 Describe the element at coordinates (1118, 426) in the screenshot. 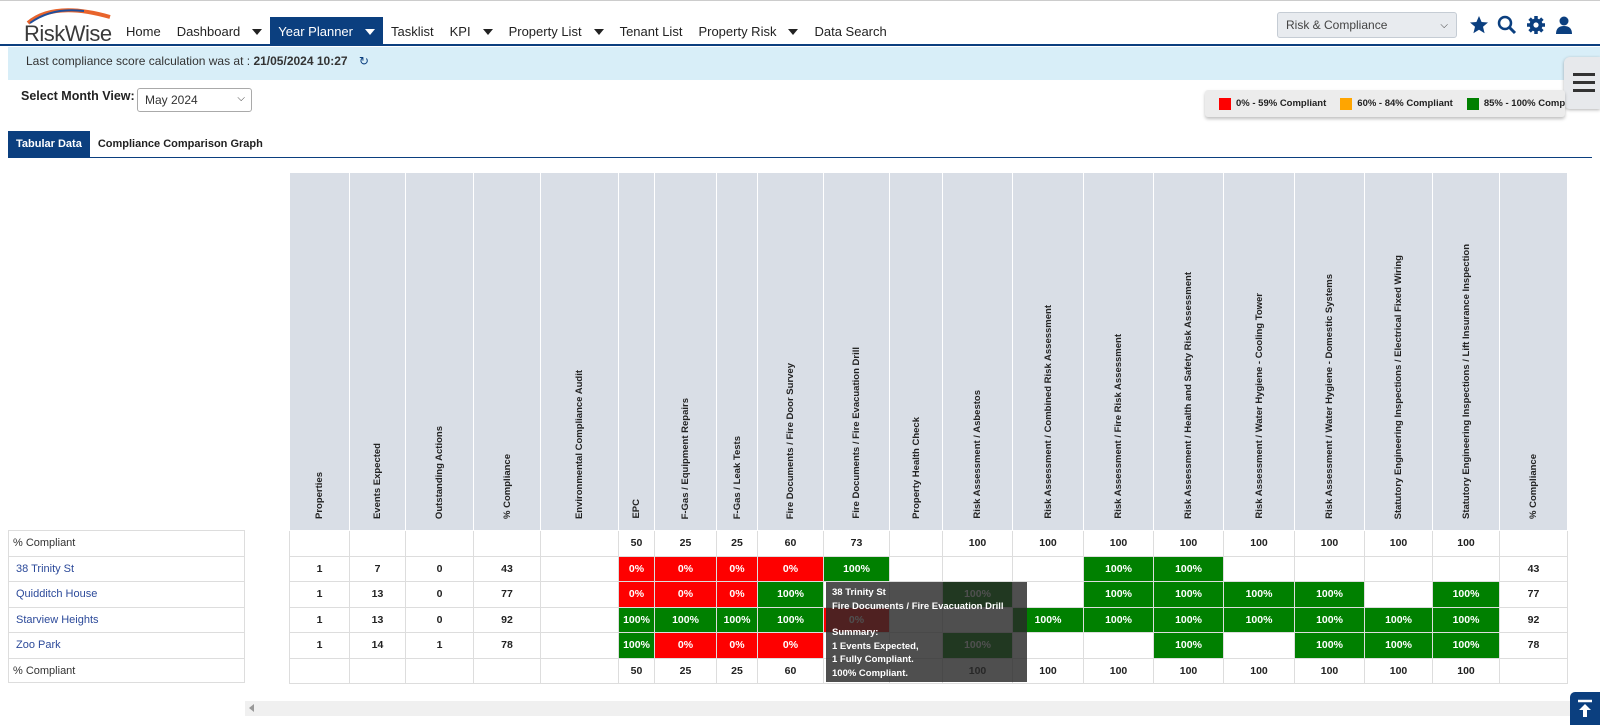

I see `column-header-label: Risk Assessment / Fire Risk Assessment` at that location.